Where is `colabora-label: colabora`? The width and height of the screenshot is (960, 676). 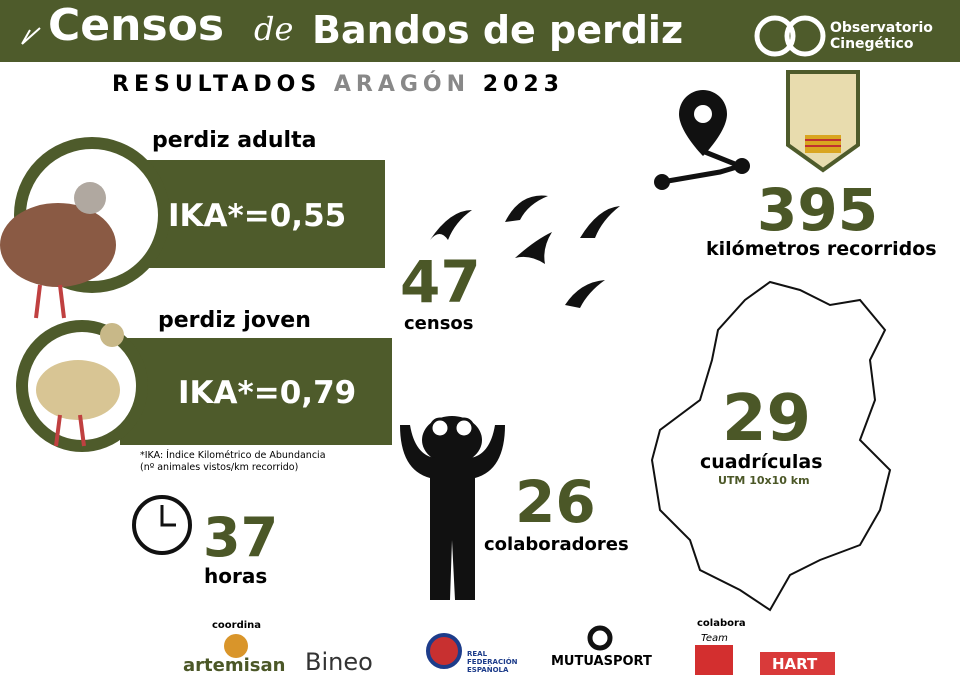 colabora-label: colabora is located at coordinates (721, 623).